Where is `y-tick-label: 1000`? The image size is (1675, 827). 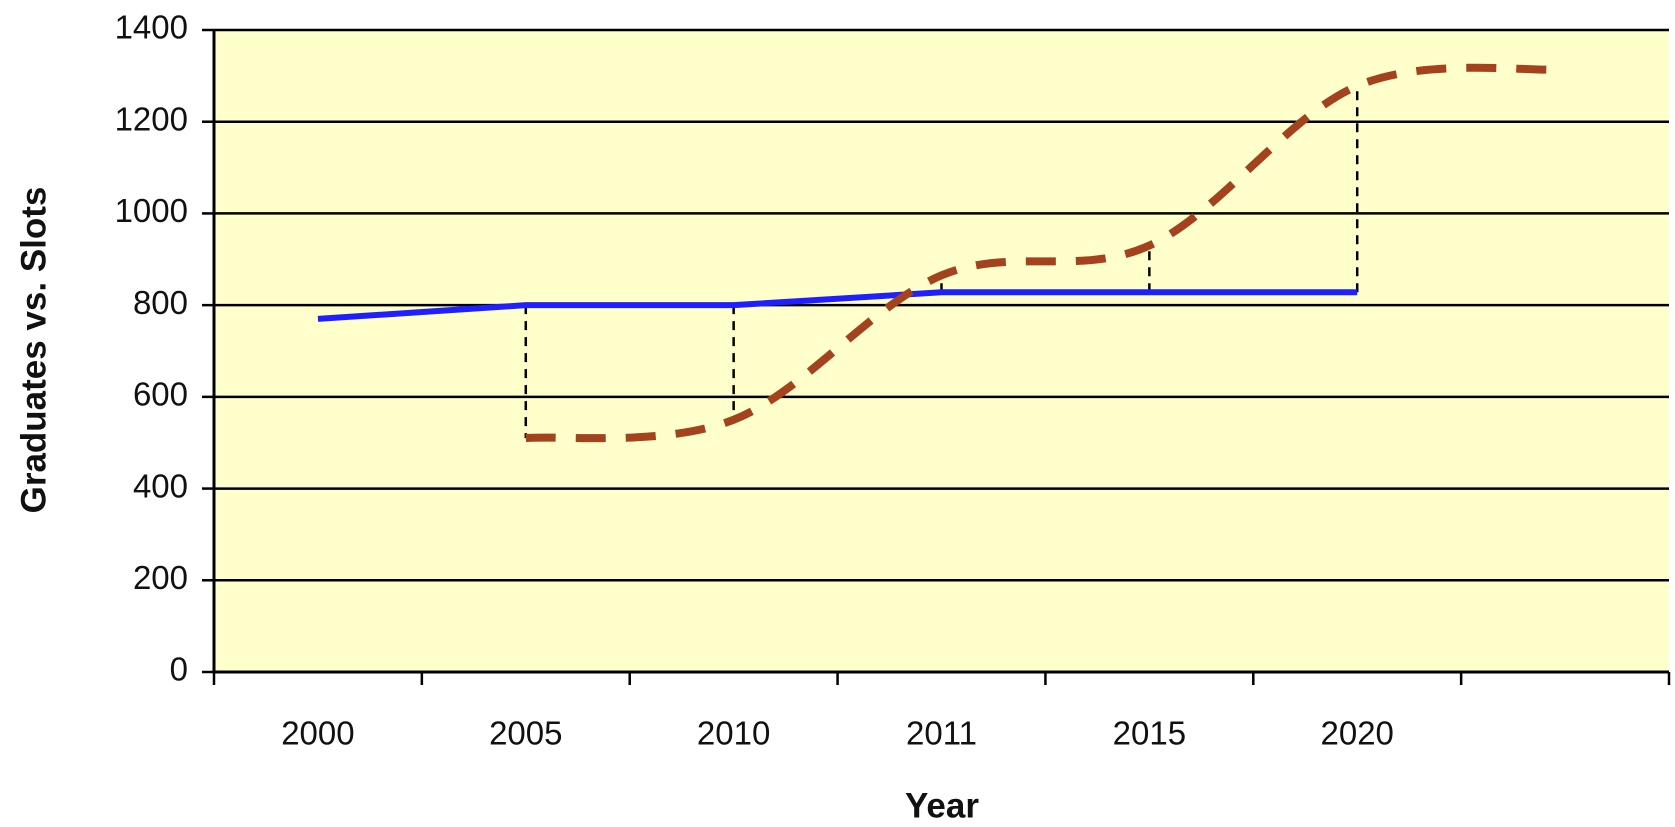
y-tick-label: 1000 is located at coordinates (151, 210).